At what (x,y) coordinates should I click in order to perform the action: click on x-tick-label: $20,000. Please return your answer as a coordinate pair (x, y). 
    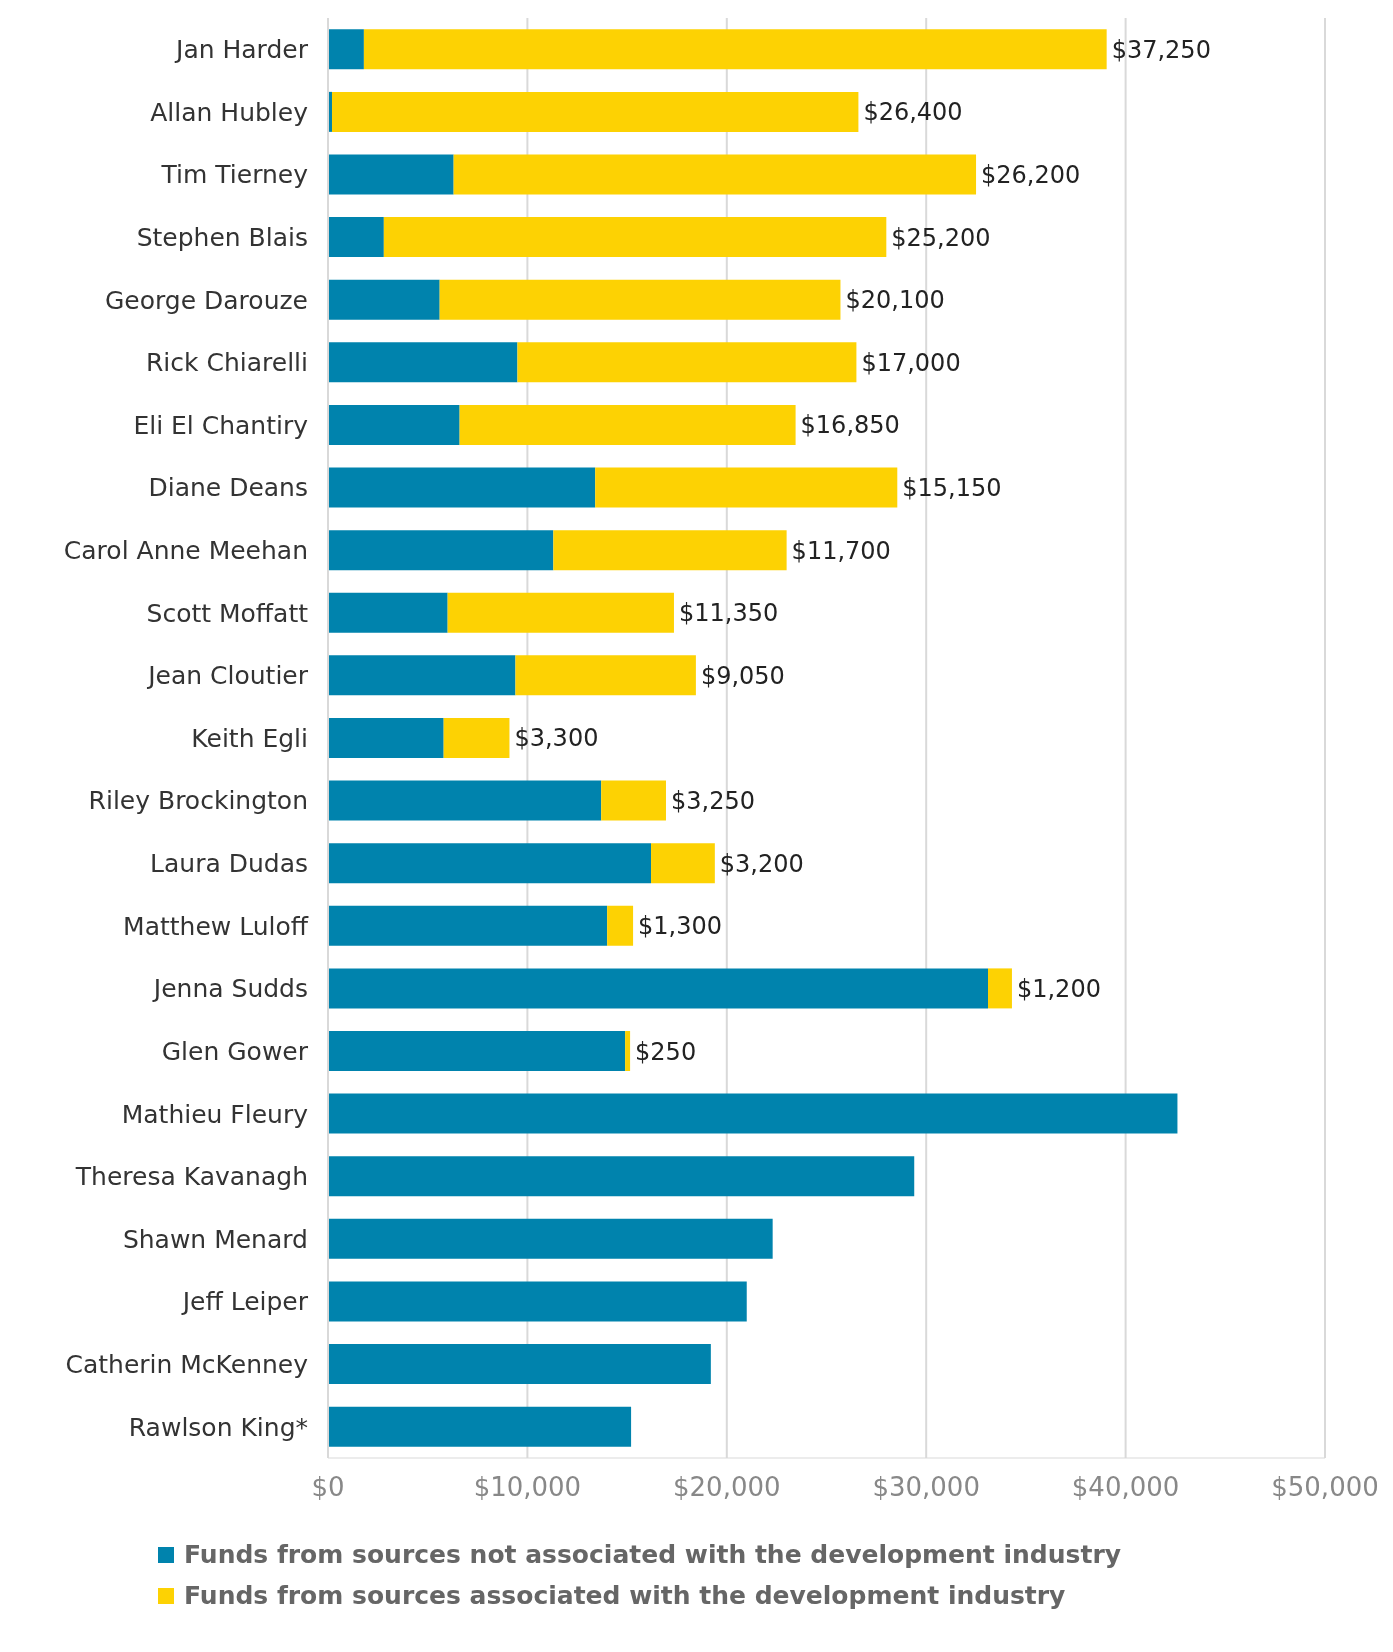
    Looking at the image, I should click on (727, 1487).